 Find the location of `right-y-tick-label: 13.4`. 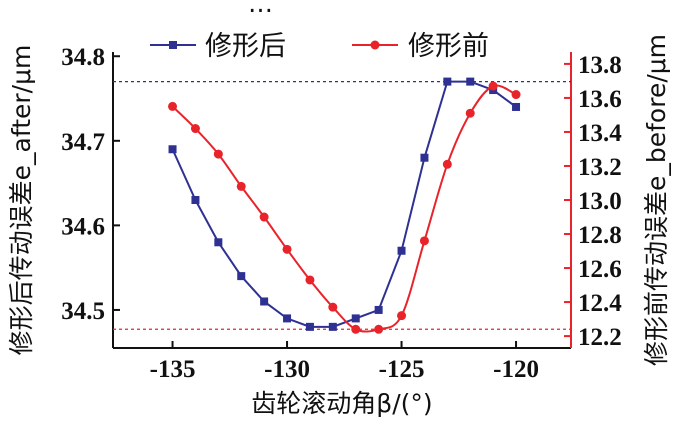

right-y-tick-label: 13.4 is located at coordinates (600, 133).